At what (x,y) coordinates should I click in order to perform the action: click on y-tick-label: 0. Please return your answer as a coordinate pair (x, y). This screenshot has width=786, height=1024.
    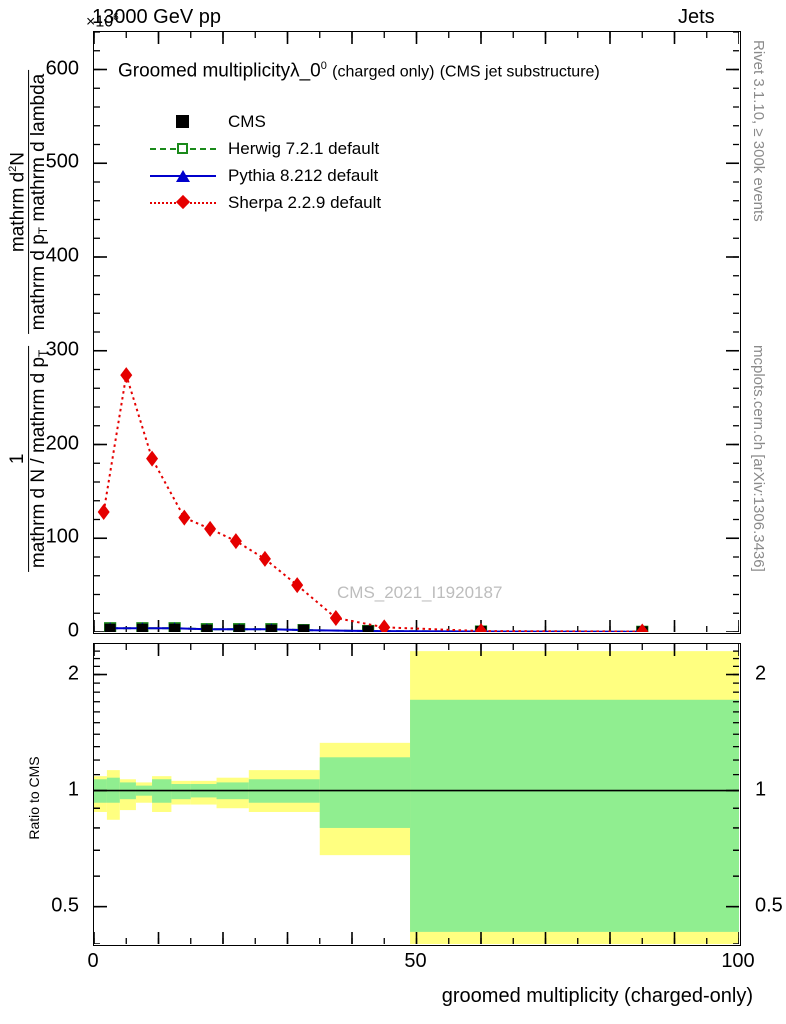
    Looking at the image, I should click on (73, 630).